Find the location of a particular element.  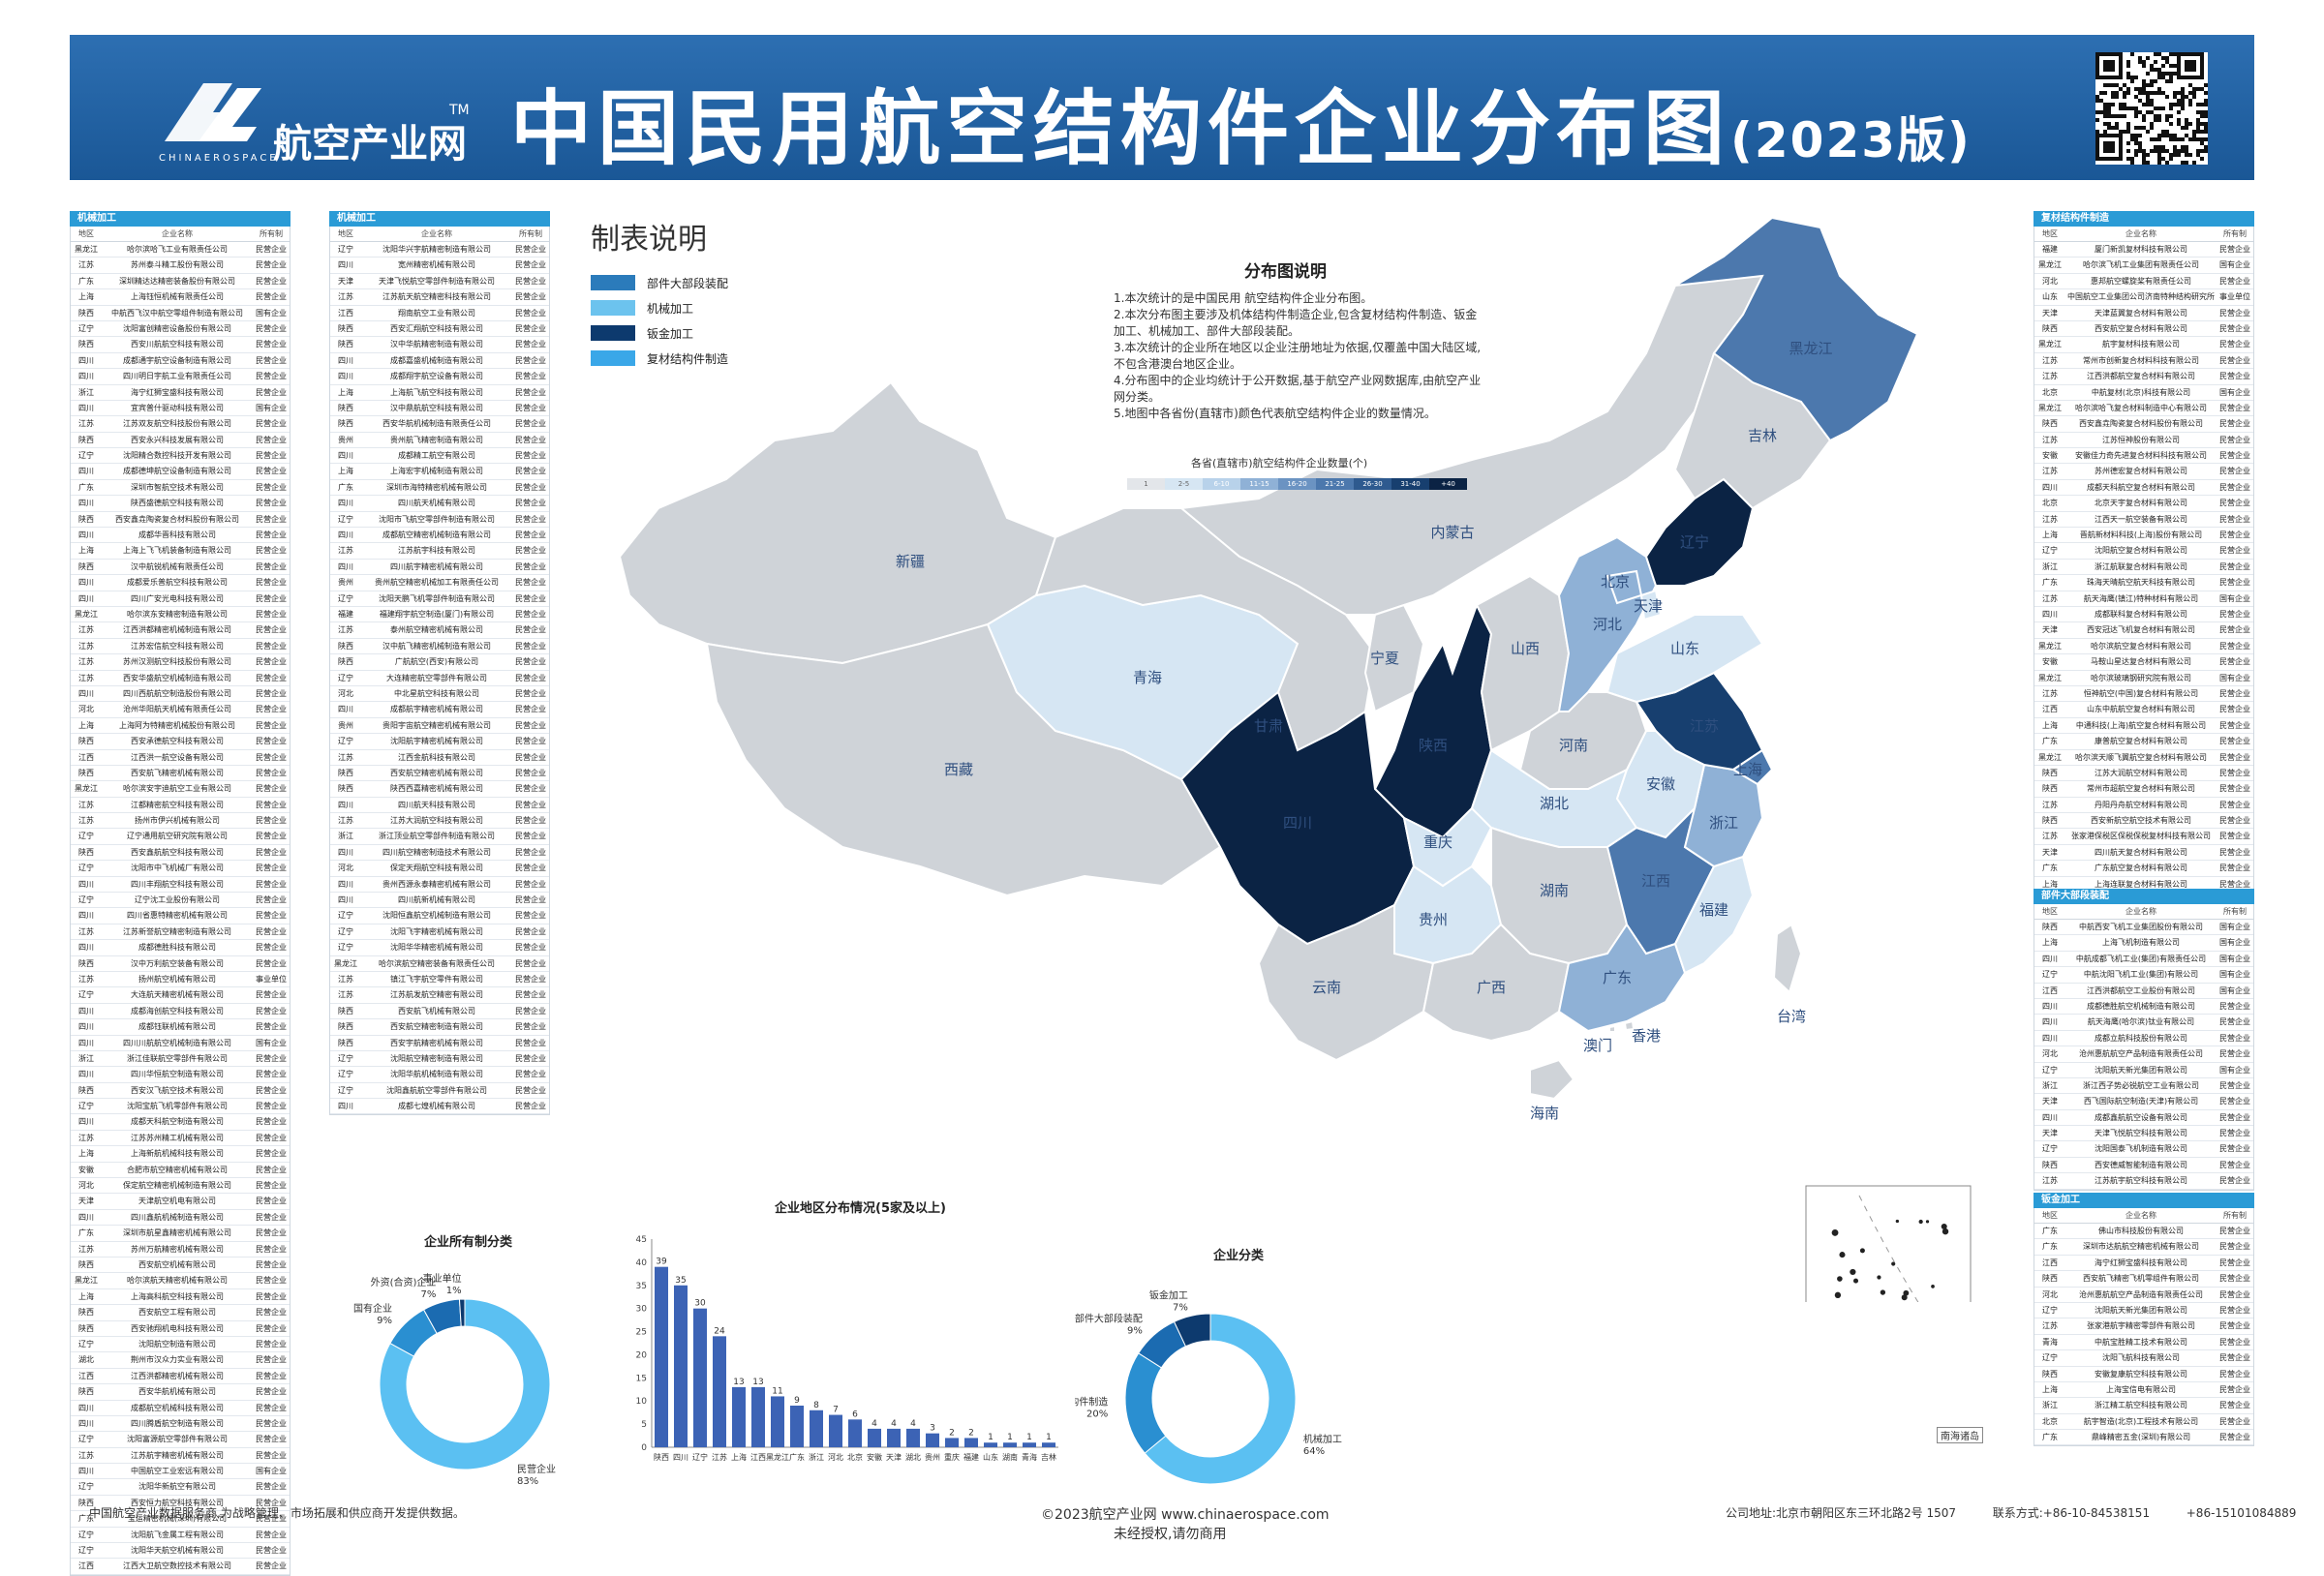

table-row: 四川 成都天科航空复合材料有限公司 民营企业 is located at coordinates (2144, 488).